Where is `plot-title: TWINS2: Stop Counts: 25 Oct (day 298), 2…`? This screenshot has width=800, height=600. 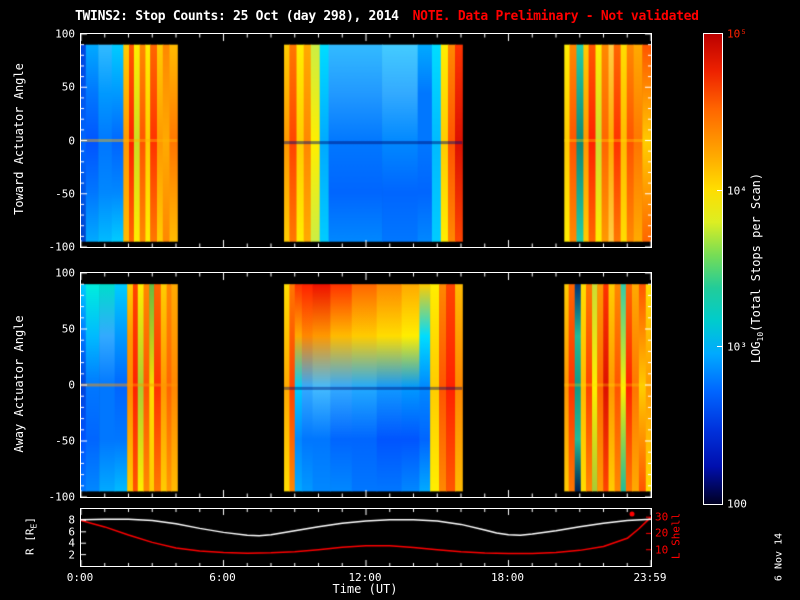 plot-title: TWINS2: Stop Counts: 25 Oct (day 298), 2… is located at coordinates (237, 16).